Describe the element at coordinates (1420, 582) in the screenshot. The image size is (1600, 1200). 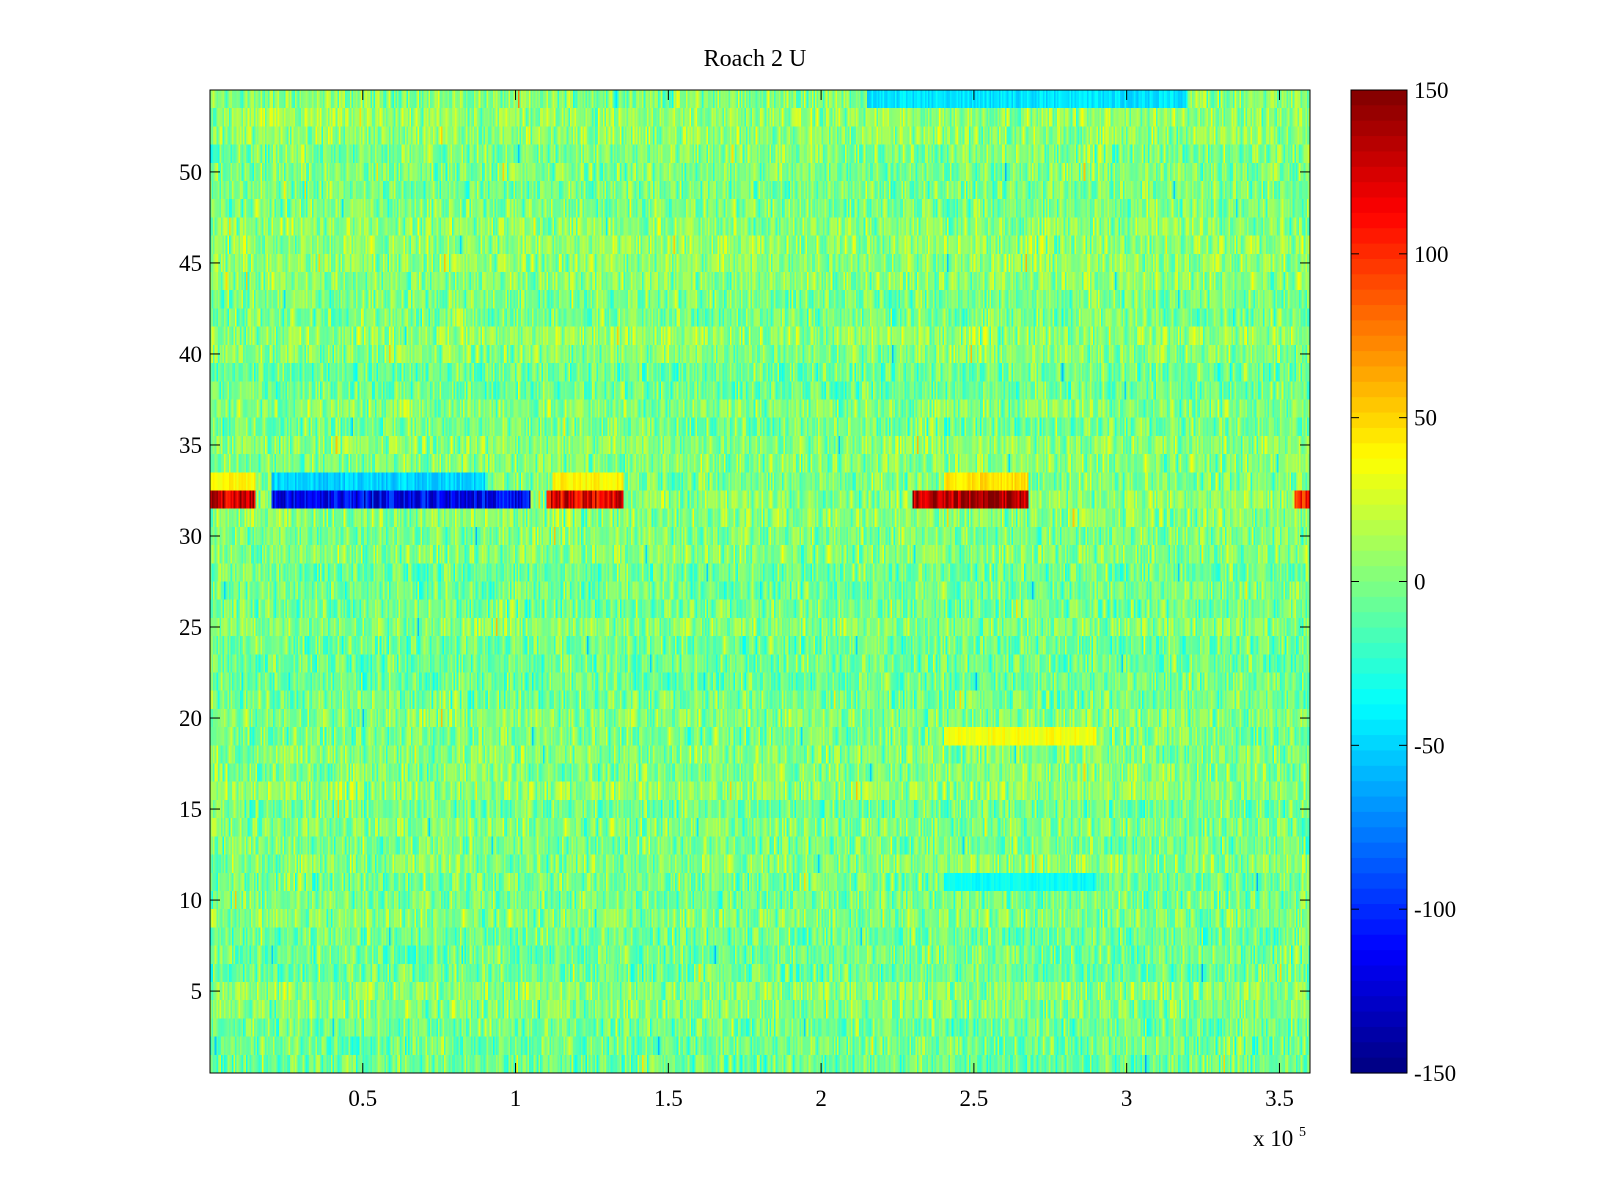
I see `colorbar-tick-label: 0` at that location.